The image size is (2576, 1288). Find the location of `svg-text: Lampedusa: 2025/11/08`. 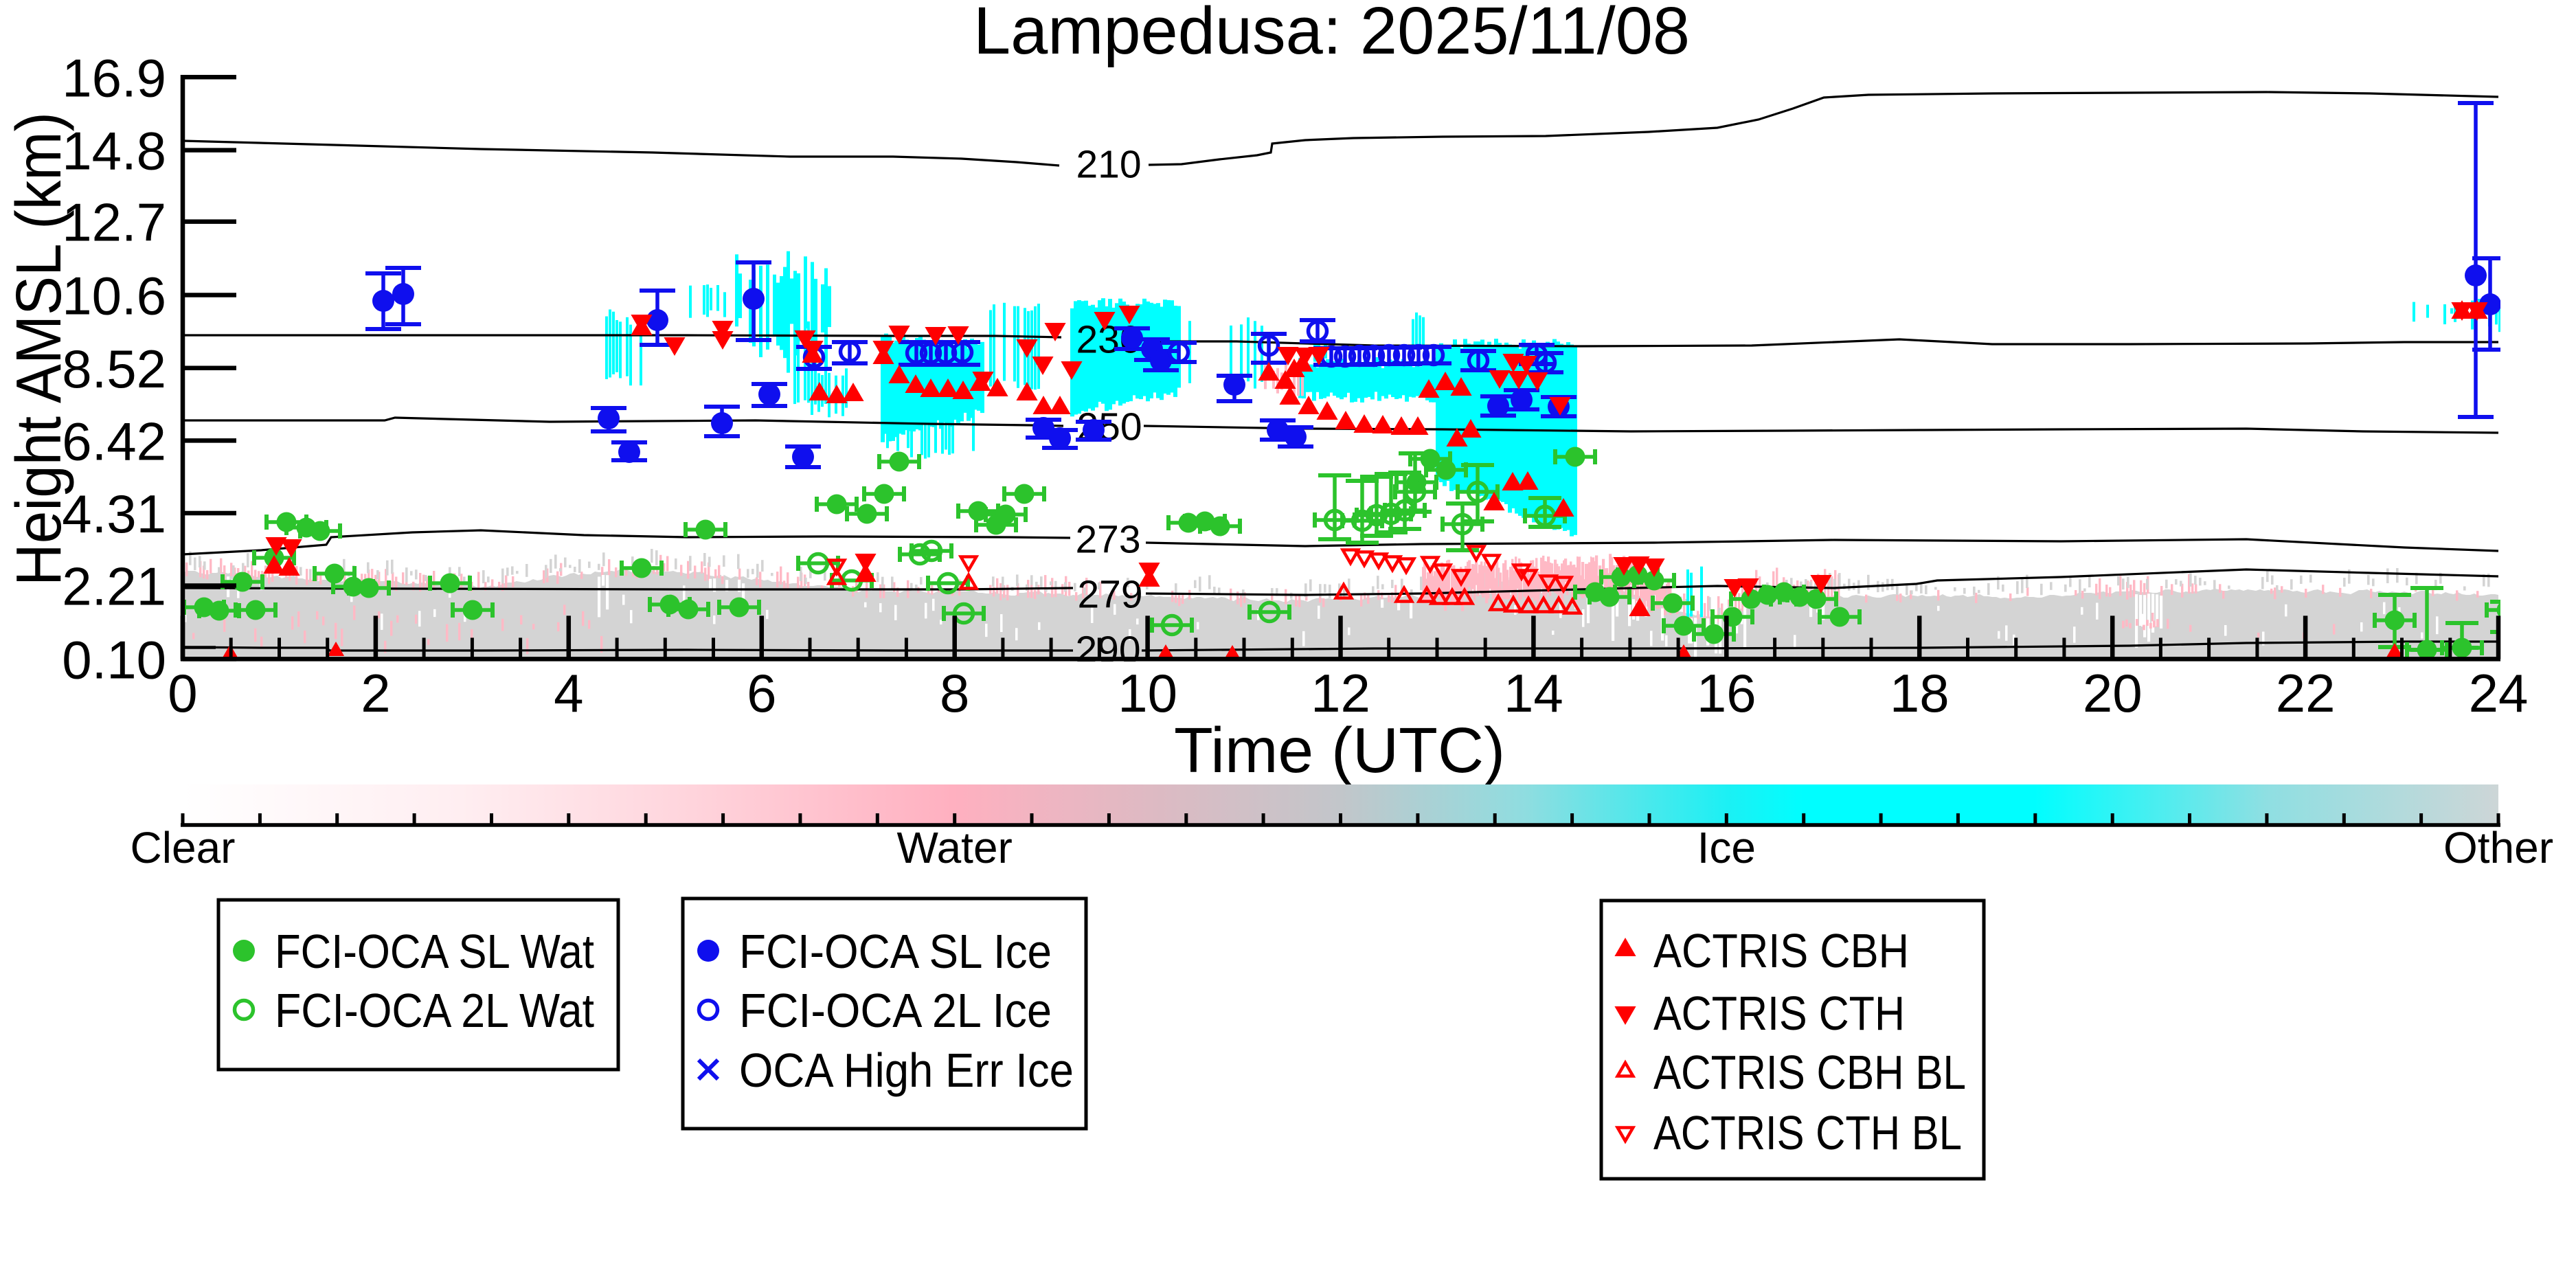

svg-text: Lampedusa: 2025/11/08 is located at coordinates (1331, 34).